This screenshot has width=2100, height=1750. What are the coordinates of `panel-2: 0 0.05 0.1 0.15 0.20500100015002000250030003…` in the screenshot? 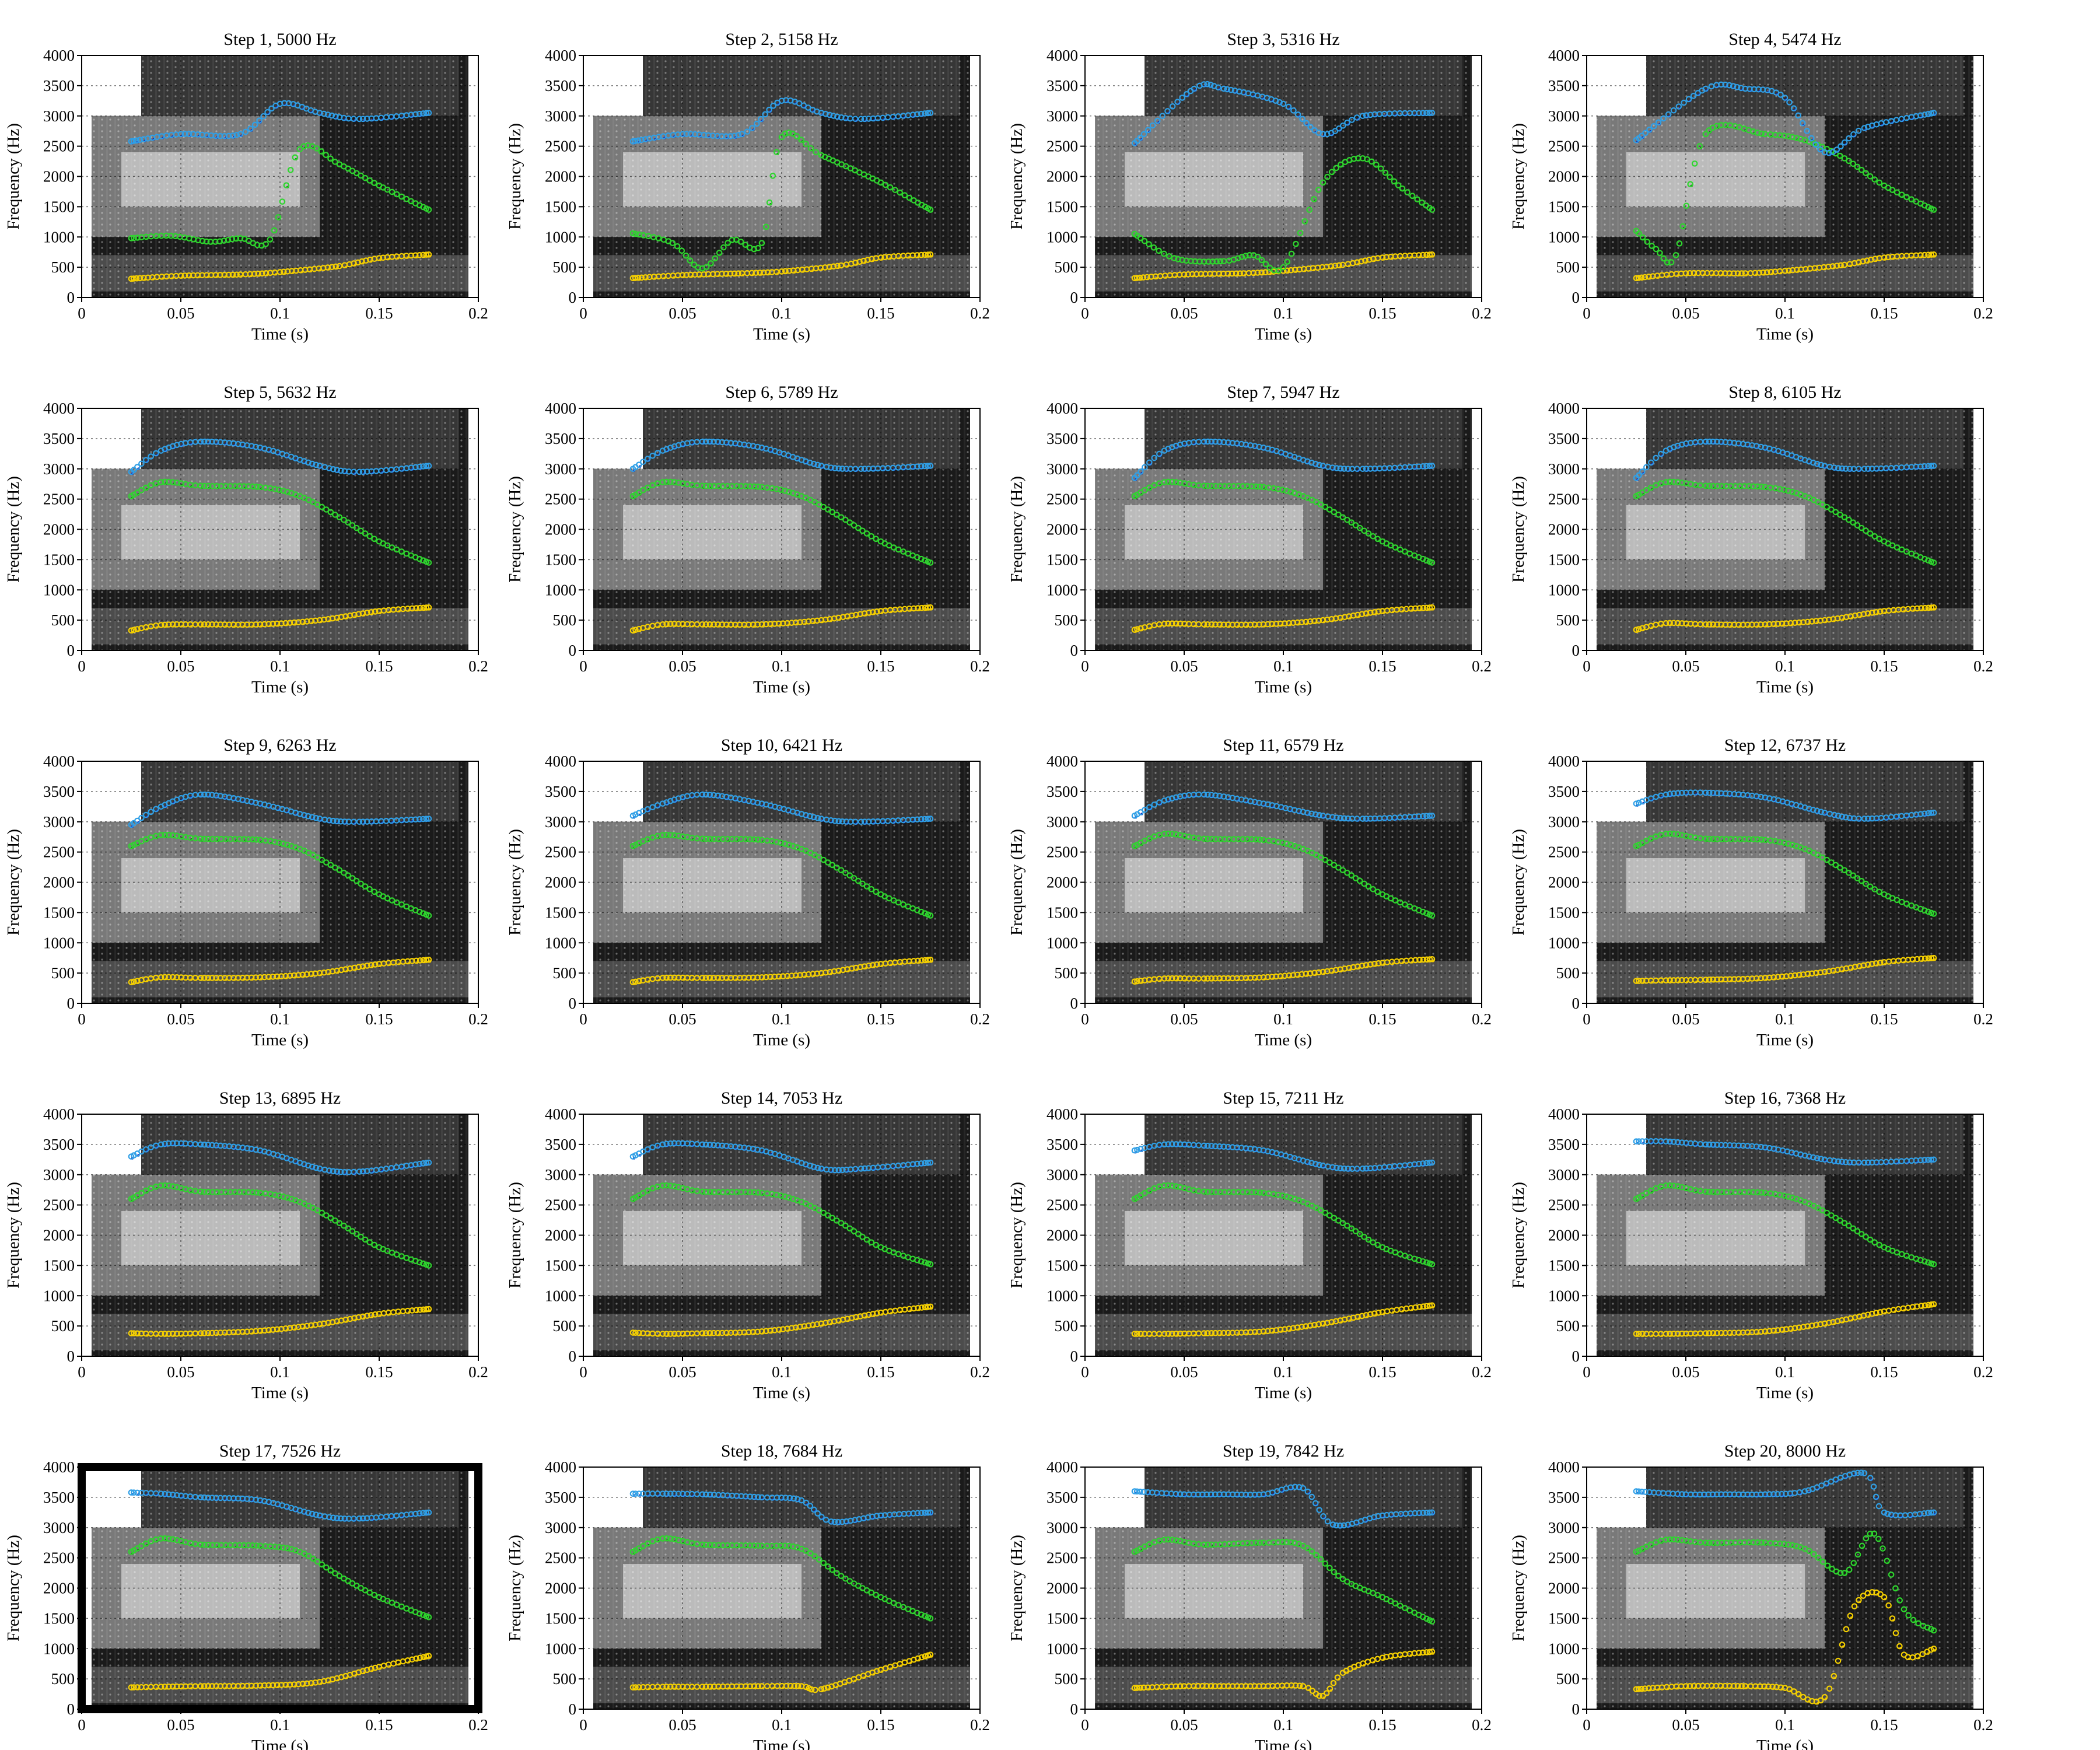 It's located at (748, 187).